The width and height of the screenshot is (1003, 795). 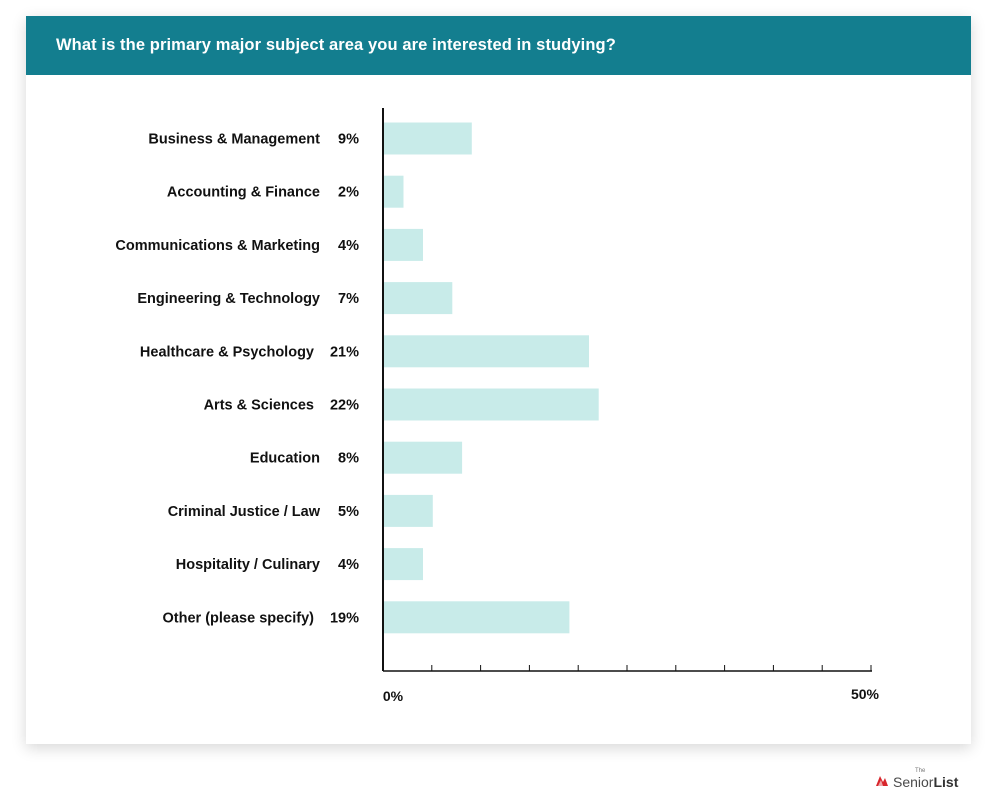 What do you see at coordinates (248, 565) in the screenshot?
I see `category-label: Hospitality / Culinary` at bounding box center [248, 565].